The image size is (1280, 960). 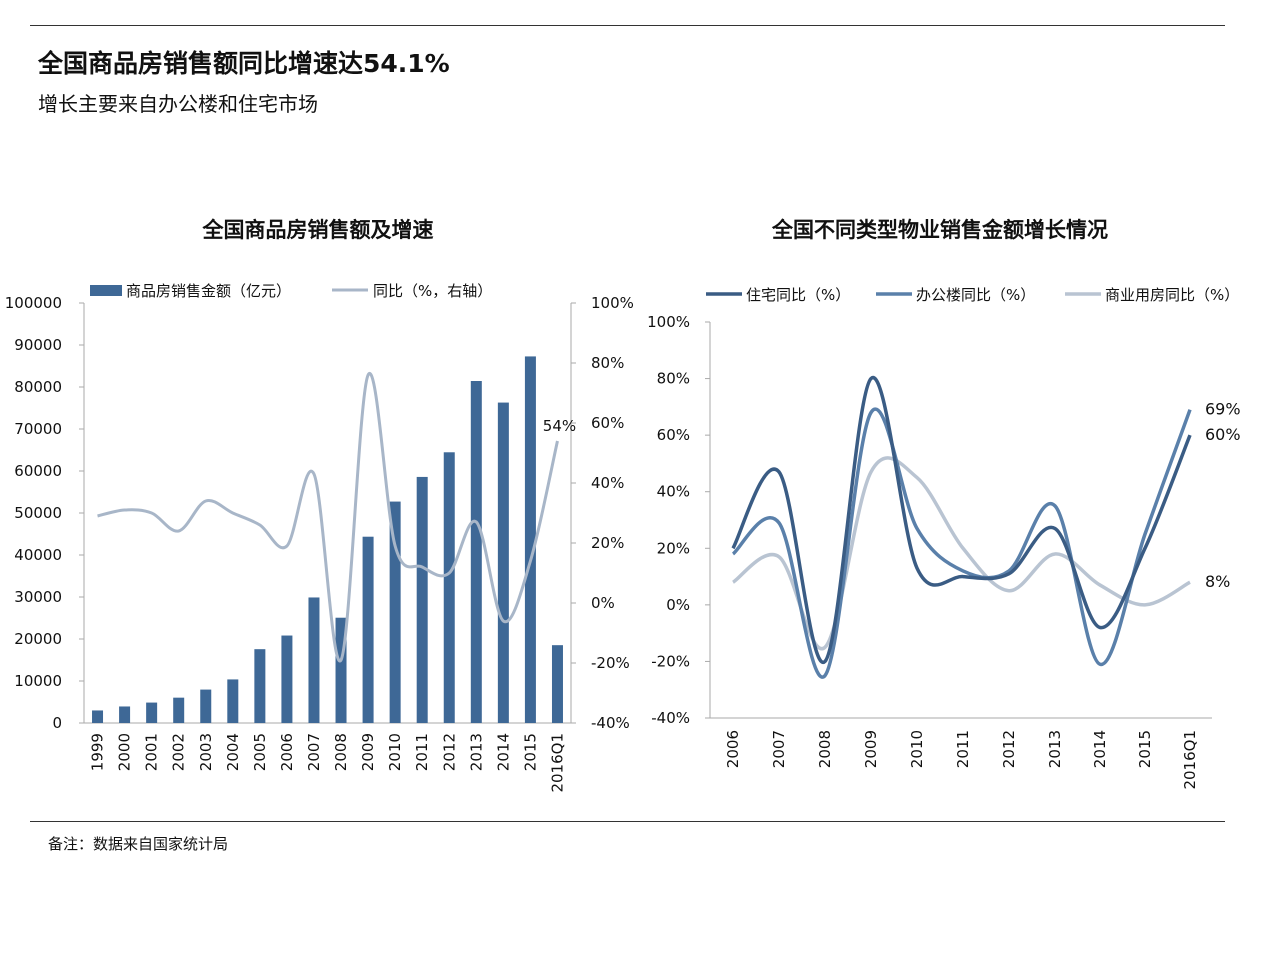 I want to click on chart2-x-tick-label: 2016Q1, so click(x=1190, y=760).